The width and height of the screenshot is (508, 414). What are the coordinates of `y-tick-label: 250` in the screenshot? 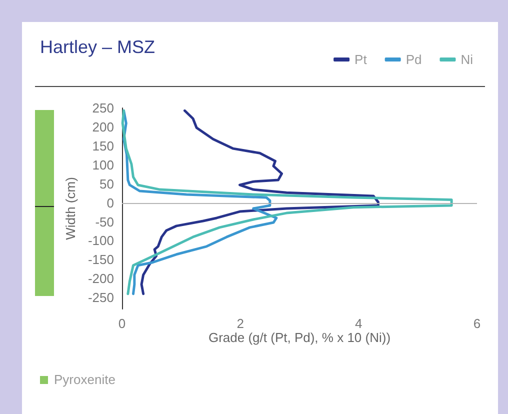 It's located at (103, 108).